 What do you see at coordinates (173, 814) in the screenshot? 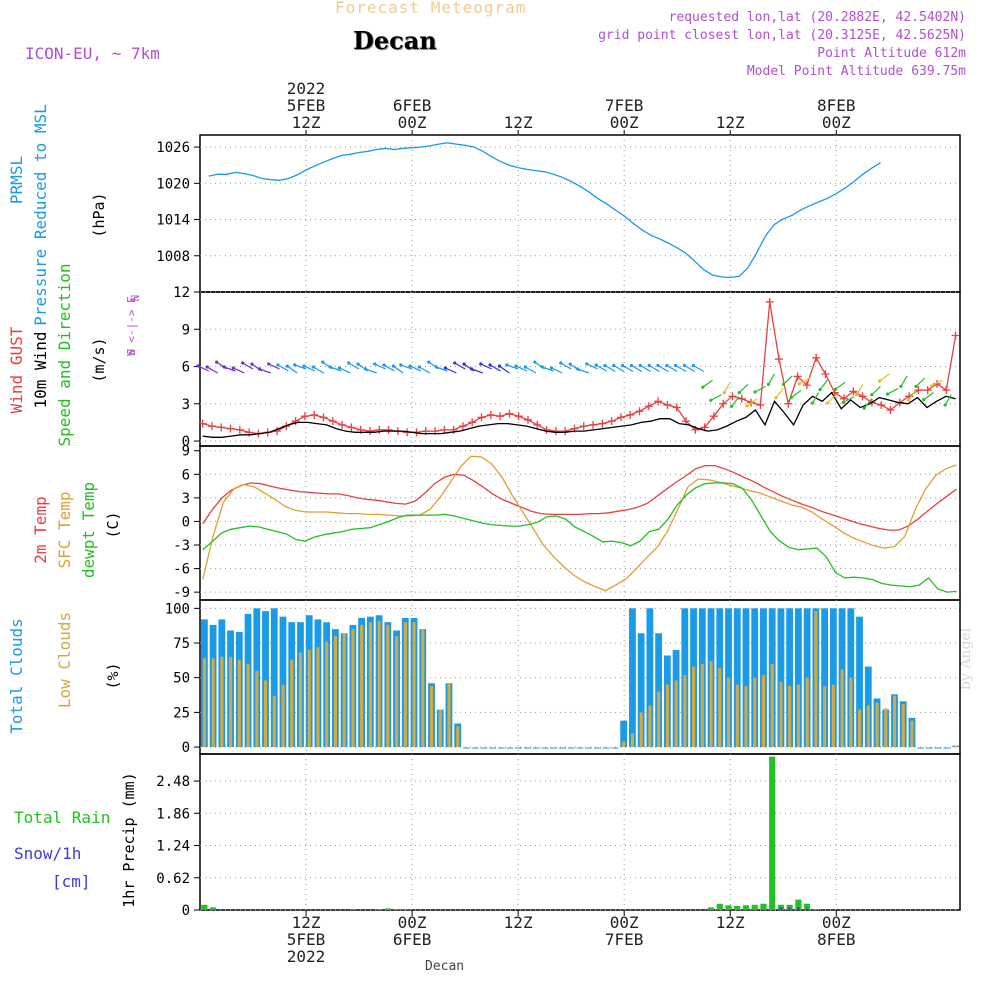
I see `y-tick-label: 1.86` at bounding box center [173, 814].